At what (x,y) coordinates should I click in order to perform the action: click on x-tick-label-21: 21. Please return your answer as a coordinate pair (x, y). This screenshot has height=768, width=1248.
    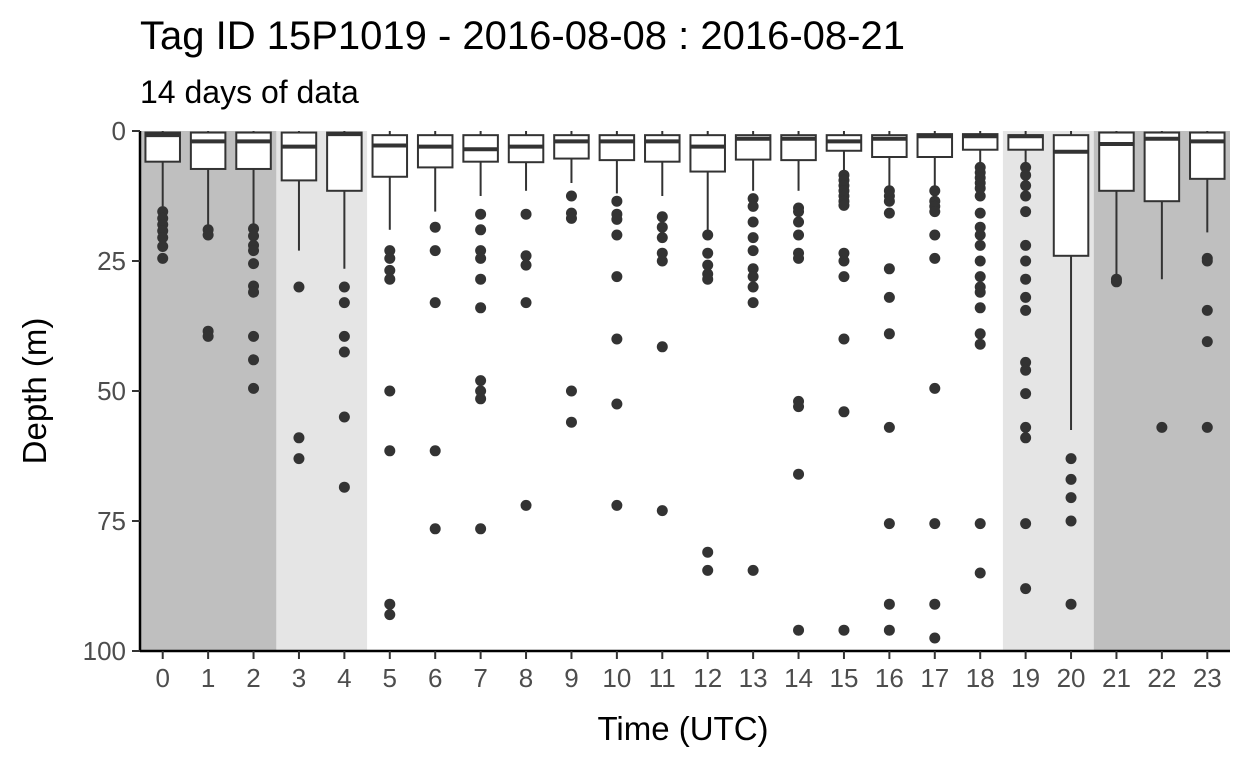
    Looking at the image, I should click on (1116, 678).